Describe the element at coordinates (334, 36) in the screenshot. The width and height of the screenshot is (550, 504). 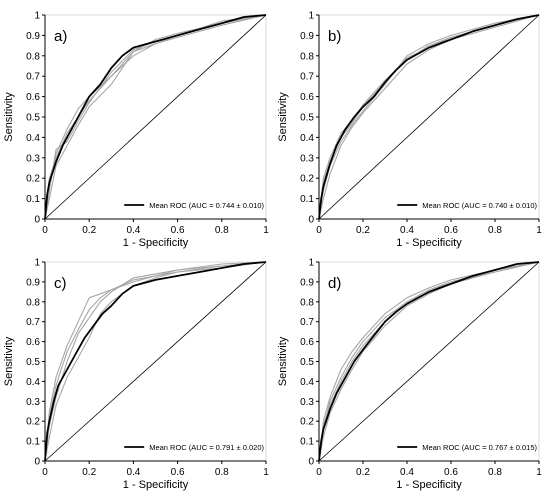
I see `panel-label: b)` at that location.